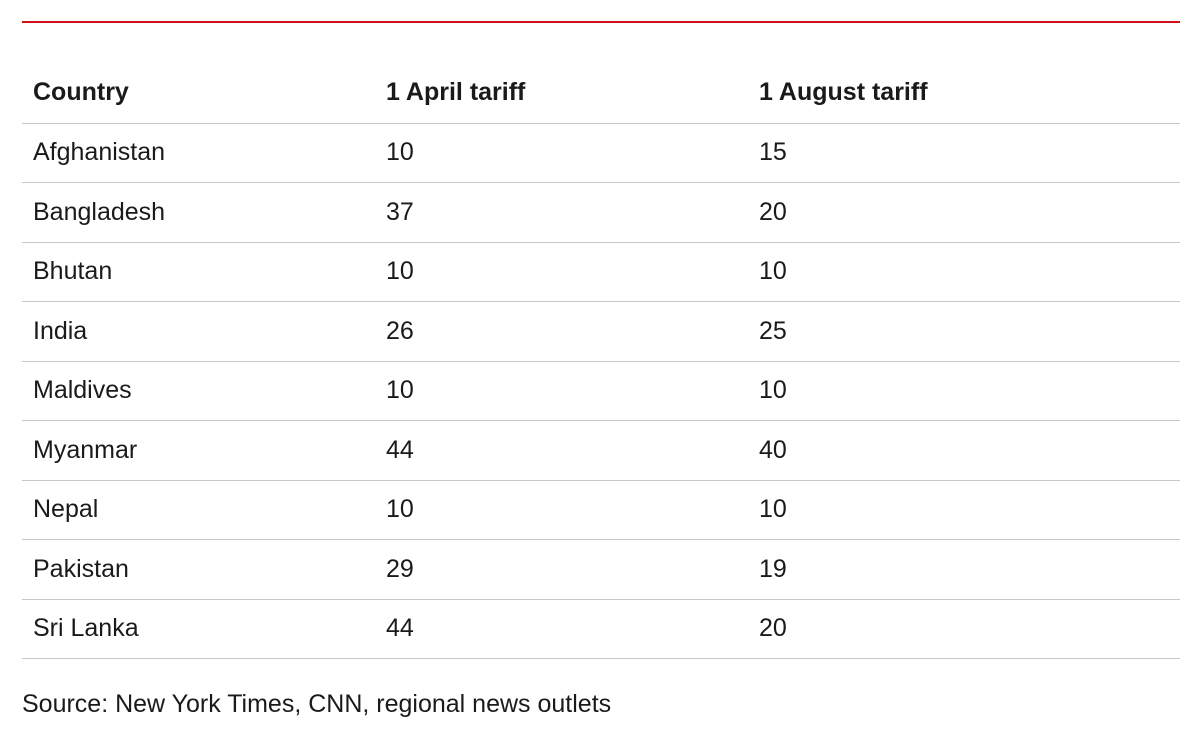  I want to click on table-row: Bhutan 10 10, so click(601, 272).